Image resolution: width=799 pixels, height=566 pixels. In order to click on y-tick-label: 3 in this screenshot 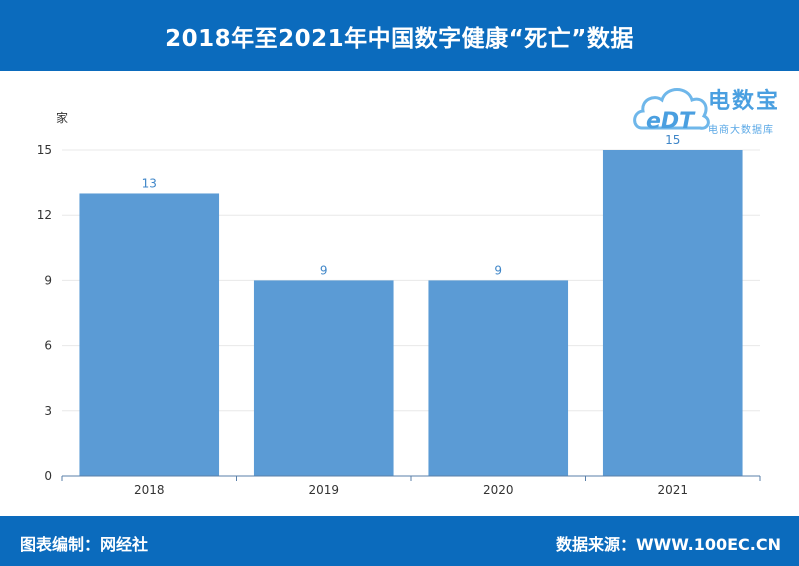, I will do `click(48, 411)`.